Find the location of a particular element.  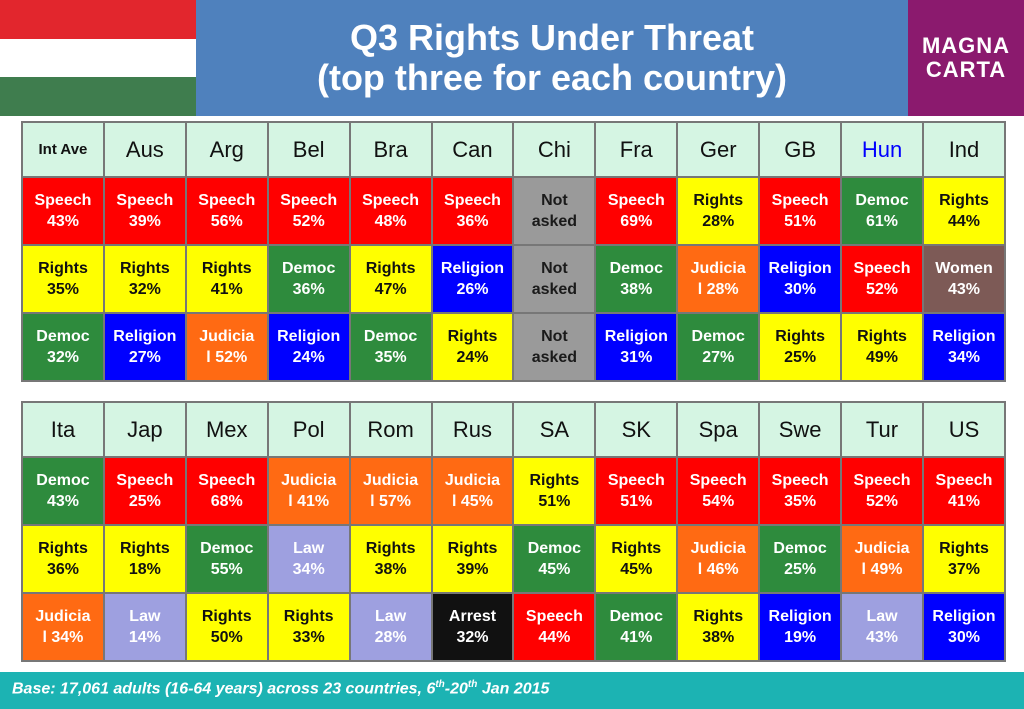

rank-cell: Judicia l 52% is located at coordinates (226, 347).